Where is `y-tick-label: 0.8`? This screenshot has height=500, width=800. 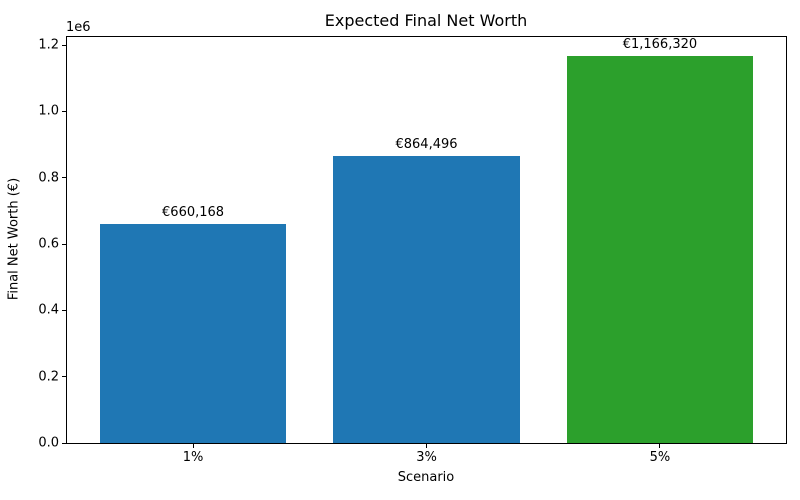 y-tick-label: 0.8 is located at coordinates (48, 178).